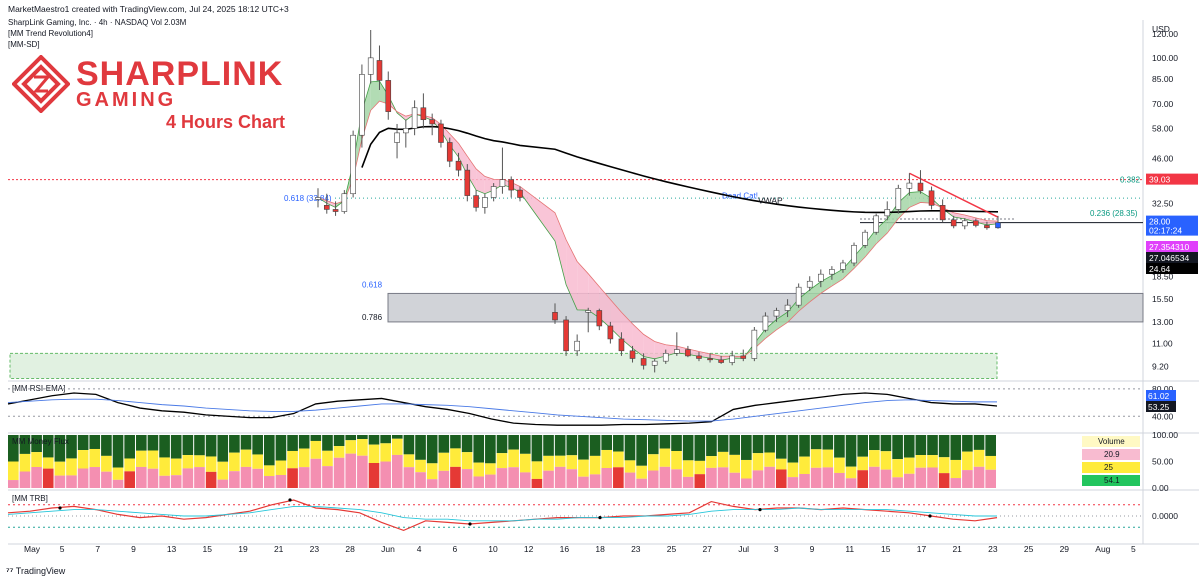  Describe the element at coordinates (1163, 128) in the screenshot. I see `price-tick-label: 58.00` at that location.